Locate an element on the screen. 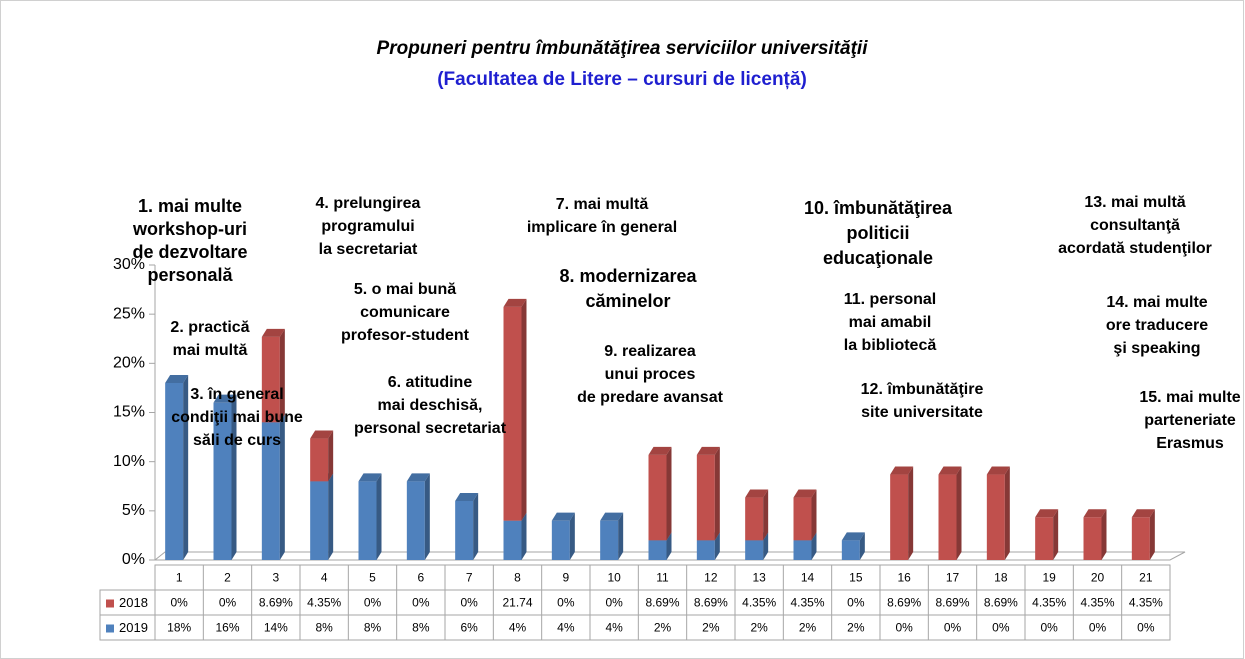 The width and height of the screenshot is (1245, 659). annotation: 12. îmbunătăţire is located at coordinates (922, 389).